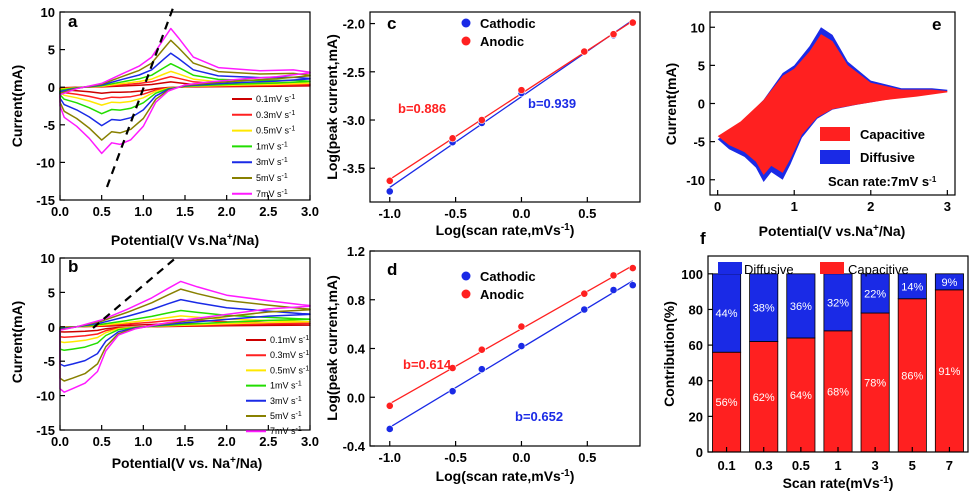 This screenshot has height=495, width=975. What do you see at coordinates (698, 27) in the screenshot?
I see `y-tick-label-e: 10` at bounding box center [698, 27].